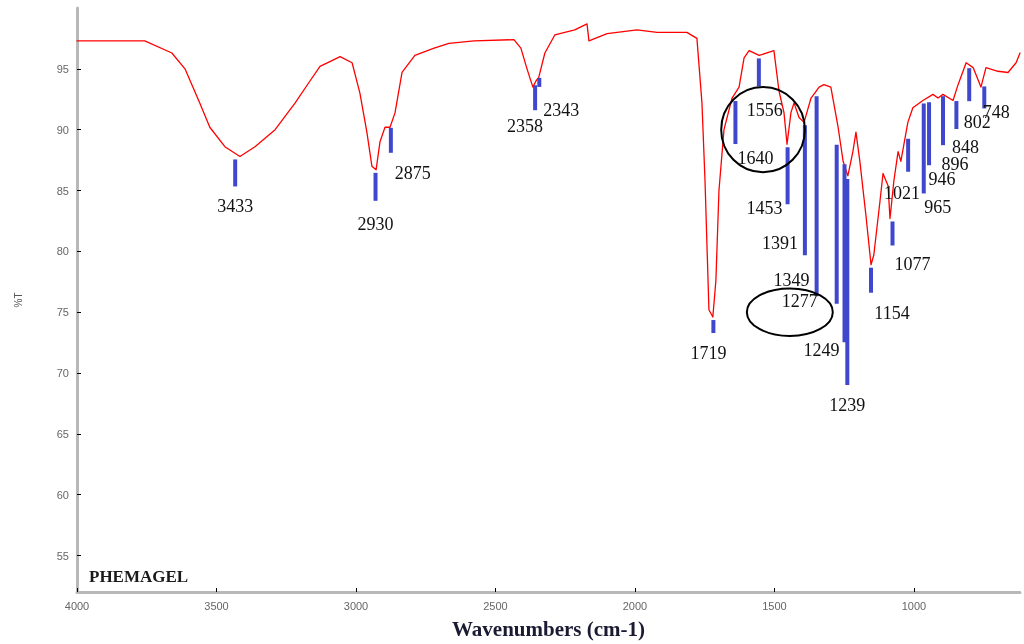 This screenshot has height=644, width=1024. What do you see at coordinates (938, 207) in the screenshot?
I see `annotation: 965` at bounding box center [938, 207].